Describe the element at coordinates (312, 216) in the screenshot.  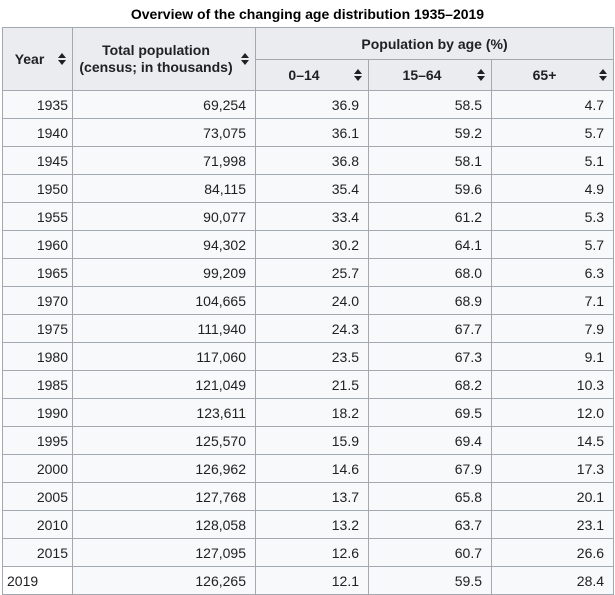
I see `age-0-14-cell: 33.4` at that location.